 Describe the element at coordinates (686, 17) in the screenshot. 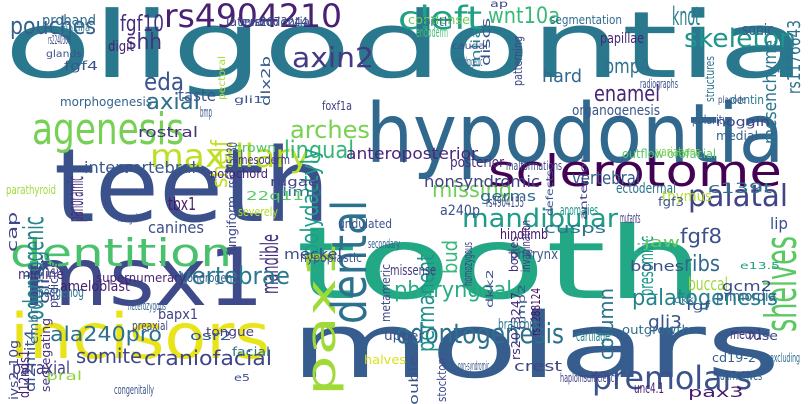

I see `word-knot: knot` at that location.